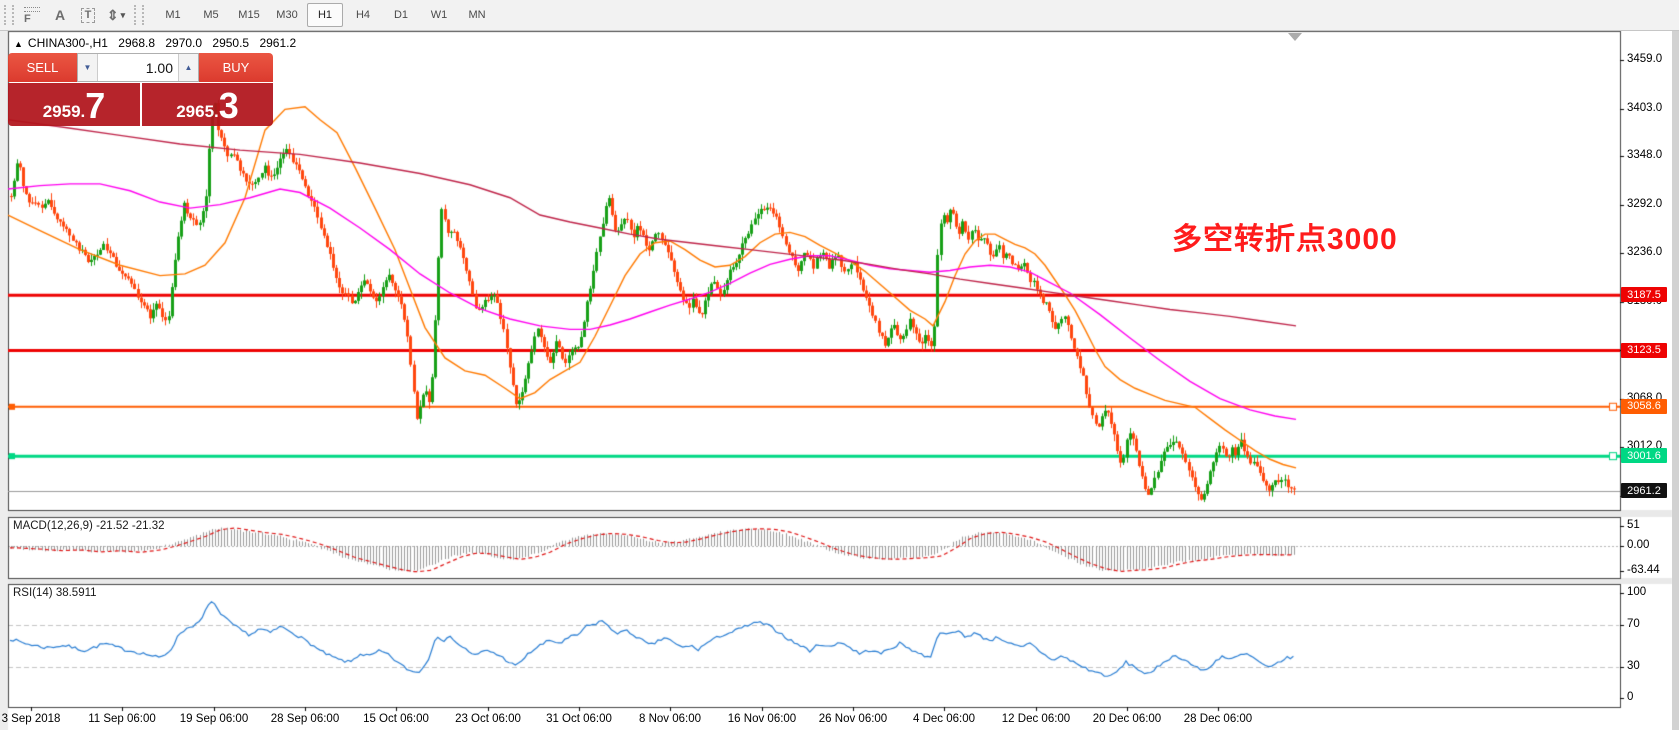 This screenshot has width=1679, height=730. I want to click on toolbar: F A T ⇕ ▾ M1 M5 M15 M30 H1 H4 D1 W1 MN, so click(839, 15).